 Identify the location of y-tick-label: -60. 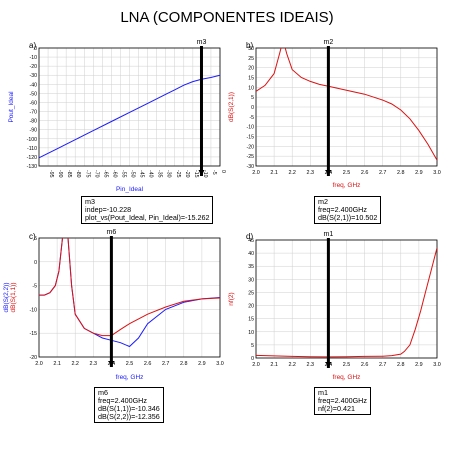
(34, 103).